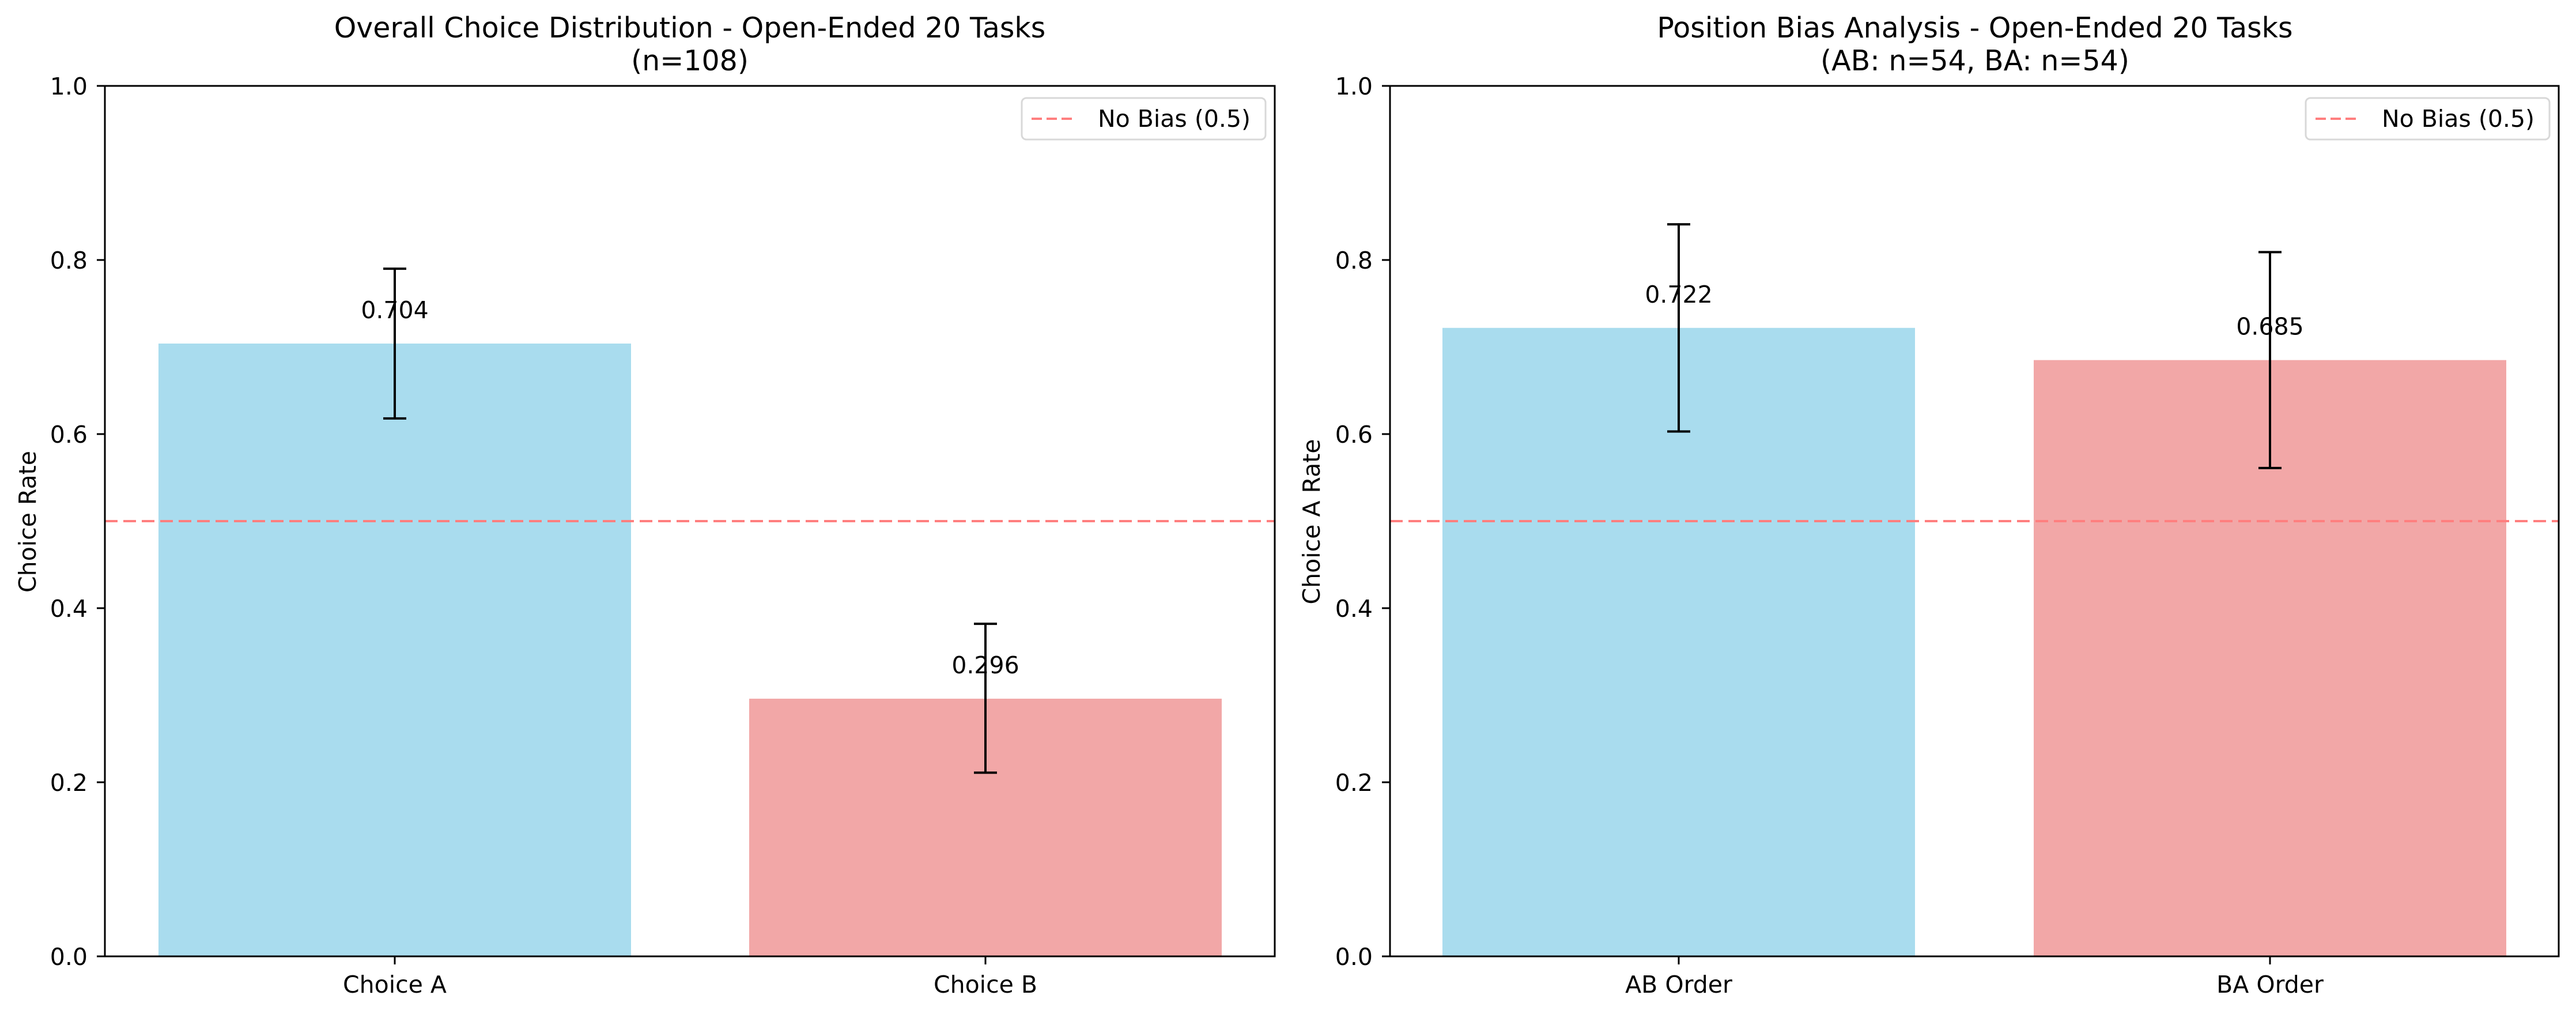 This screenshot has width=2576, height=1014. Describe the element at coordinates (27, 522) in the screenshot. I see `chart-left-ylabel: Choice Rate` at that location.